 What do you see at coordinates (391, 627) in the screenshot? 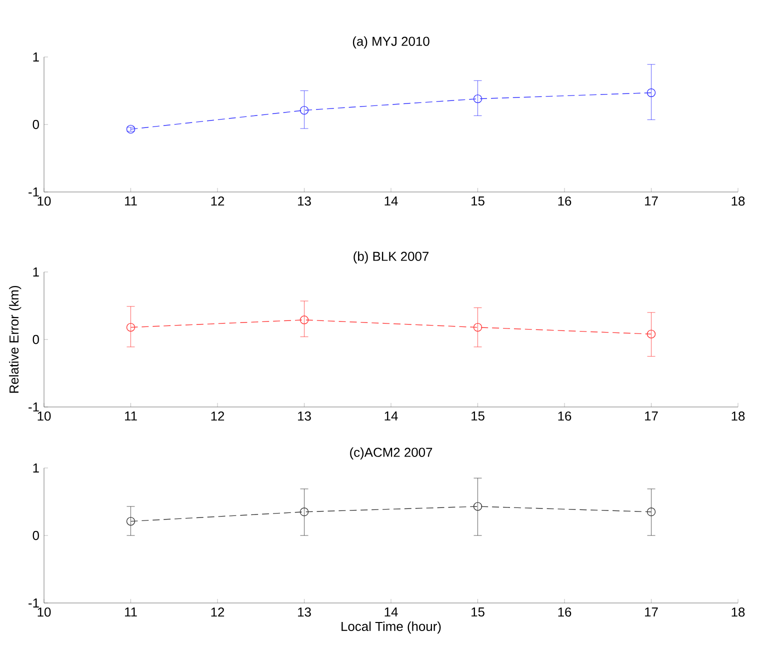
I see `x-axis-title: Local Time (hour)` at bounding box center [391, 627].